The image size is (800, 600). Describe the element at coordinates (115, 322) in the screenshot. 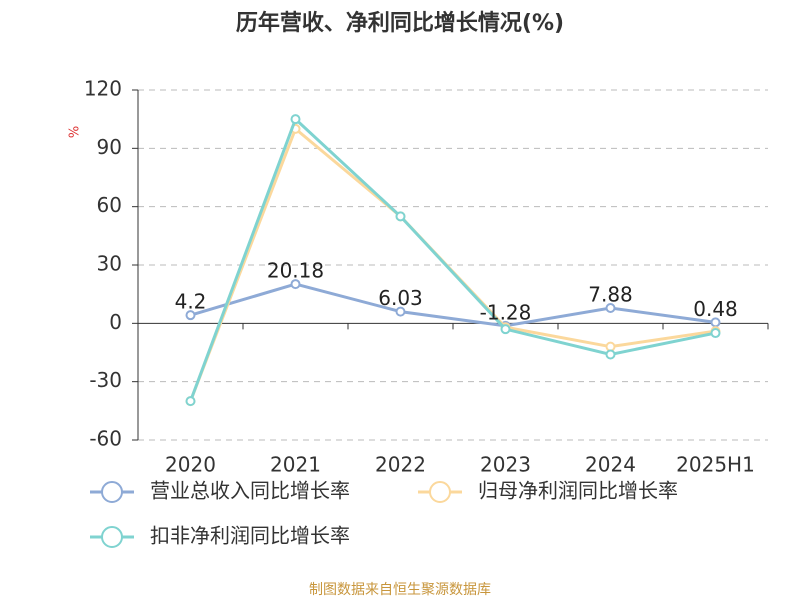

I see `y-tick-label: 0` at that location.